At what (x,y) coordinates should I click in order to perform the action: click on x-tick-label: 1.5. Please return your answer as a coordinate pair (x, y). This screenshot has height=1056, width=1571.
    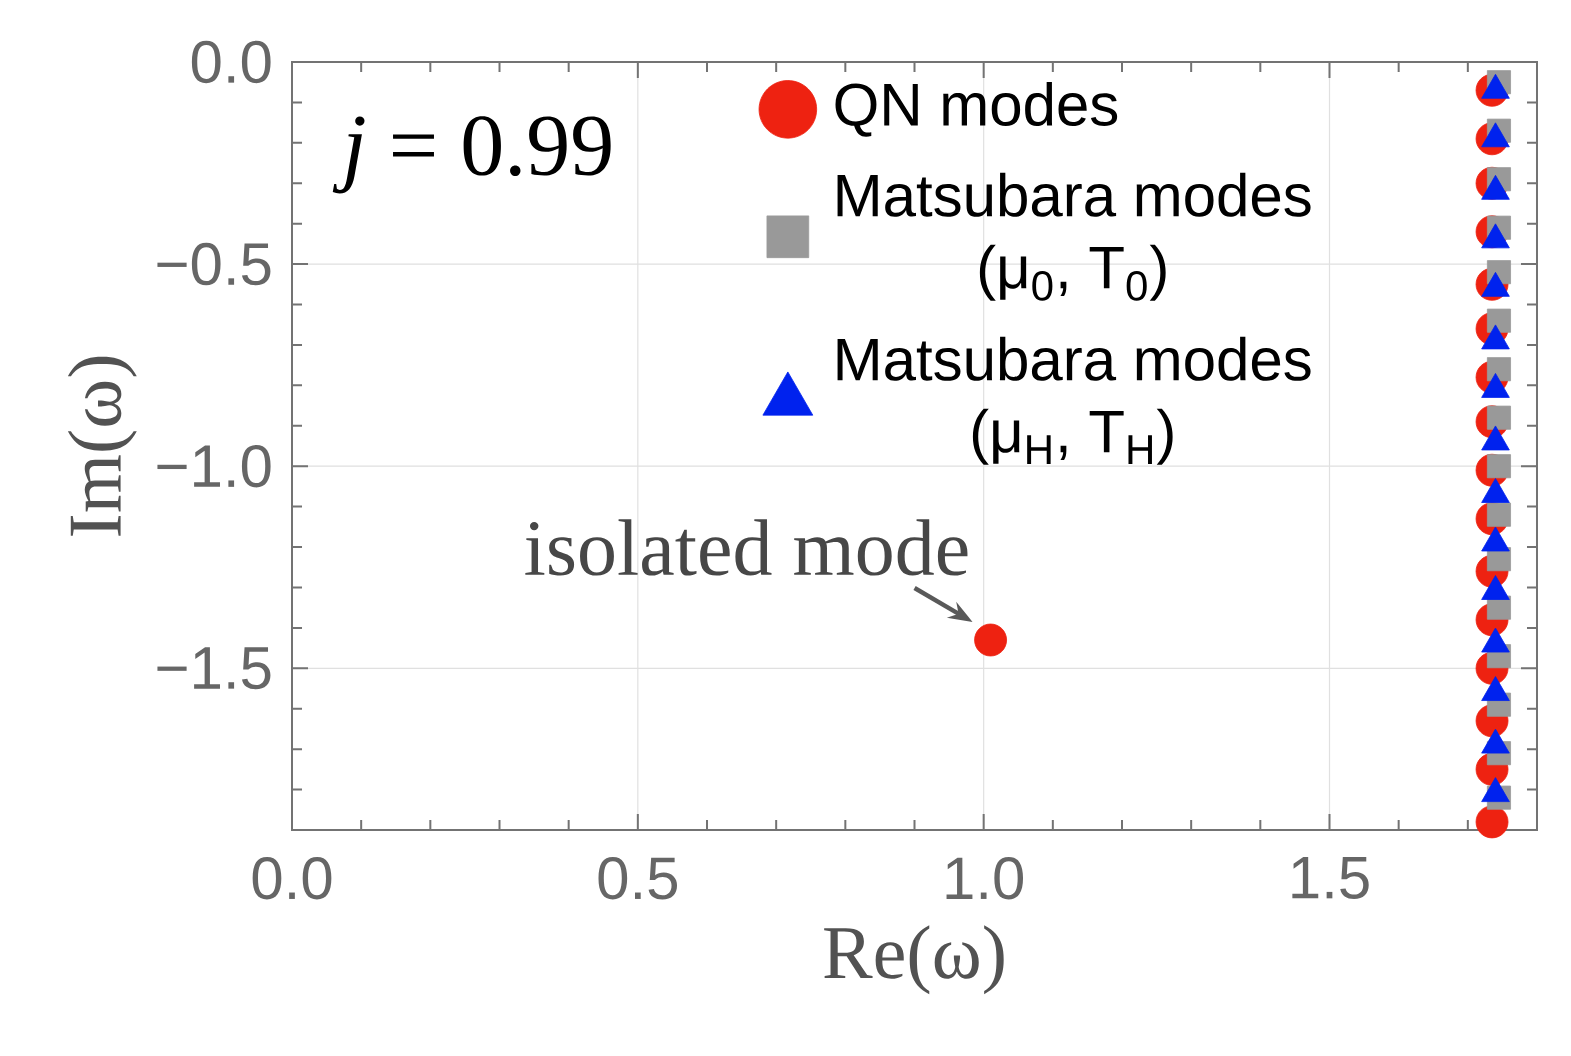
    Looking at the image, I should click on (1330, 878).